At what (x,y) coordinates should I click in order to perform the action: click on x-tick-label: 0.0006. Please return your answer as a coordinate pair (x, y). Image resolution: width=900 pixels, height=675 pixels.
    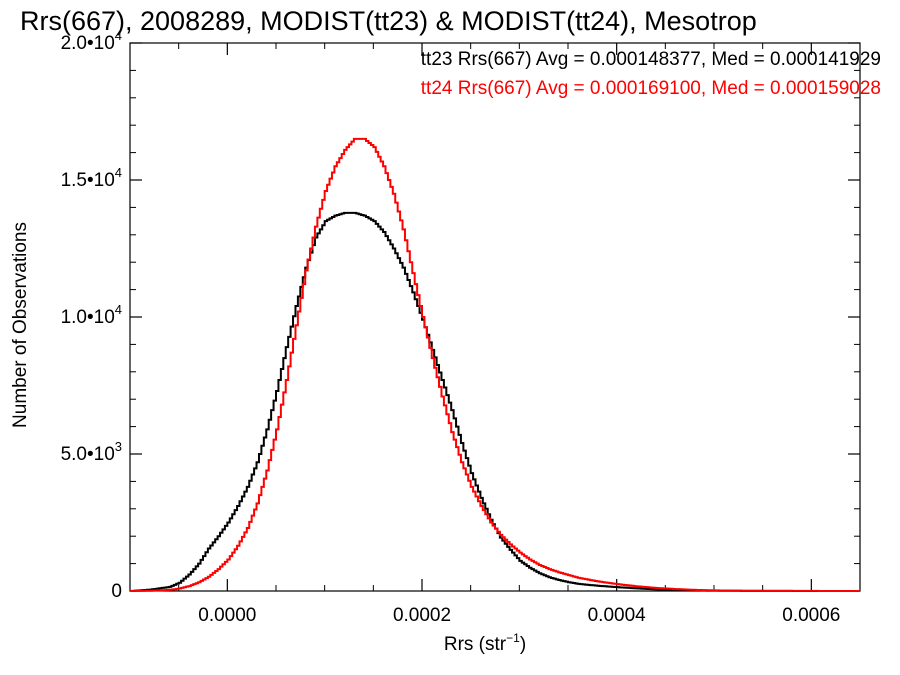
    Looking at the image, I should click on (811, 615).